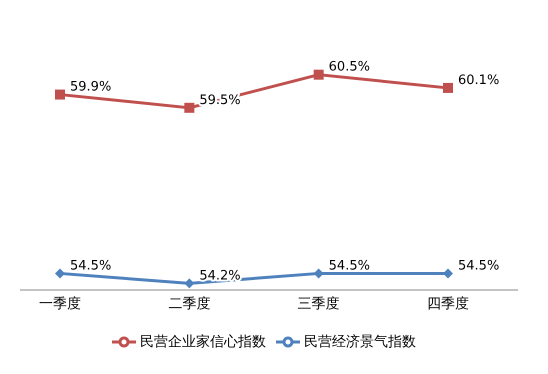  What do you see at coordinates (203, 342) in the screenshot?
I see `legend-label: 民营企业家信心指数` at bounding box center [203, 342].